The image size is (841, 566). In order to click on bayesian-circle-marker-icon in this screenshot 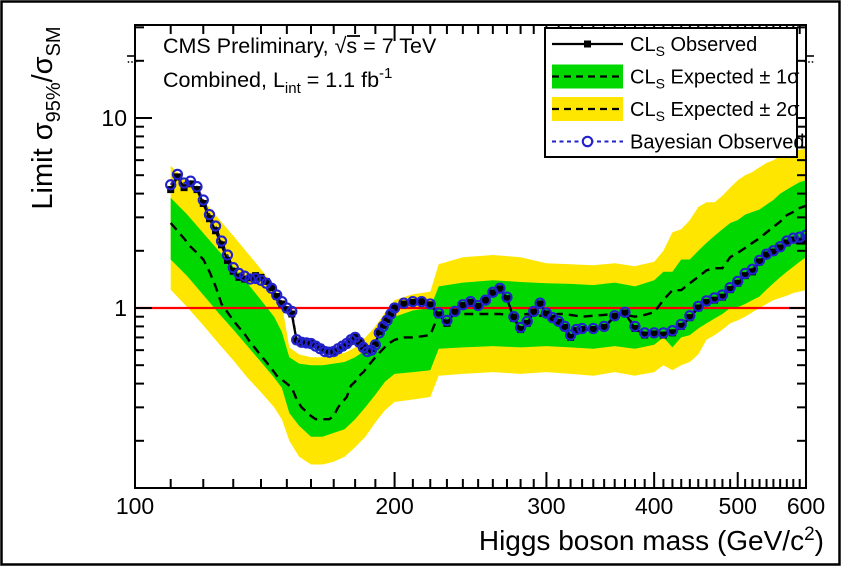, I will do `click(587, 141)`.